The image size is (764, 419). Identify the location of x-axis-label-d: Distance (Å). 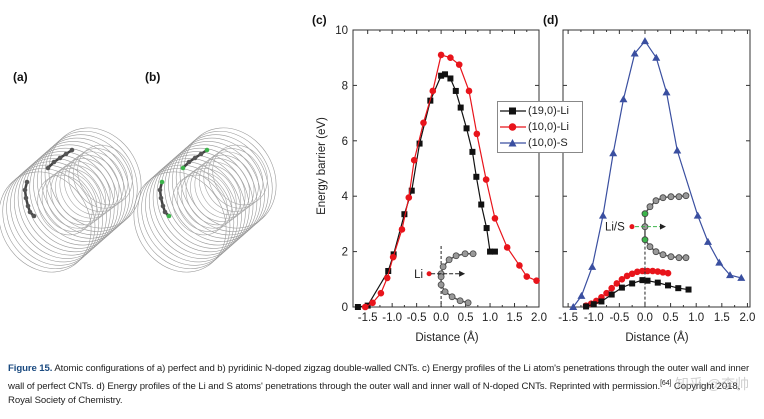
(657, 338).